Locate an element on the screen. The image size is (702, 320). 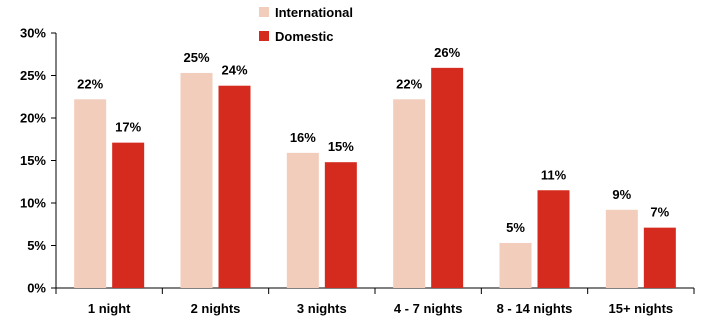
data-label: 9% is located at coordinates (621, 194).